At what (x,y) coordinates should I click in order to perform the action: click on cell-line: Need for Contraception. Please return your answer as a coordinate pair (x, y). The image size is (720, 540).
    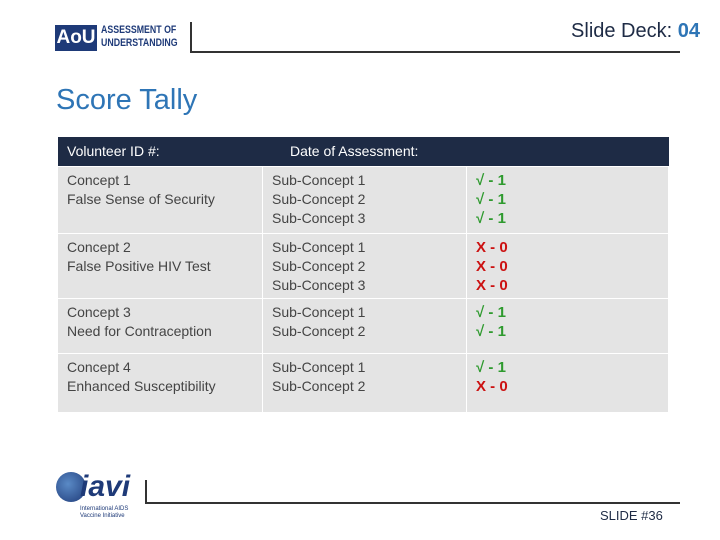
    Looking at the image, I should click on (139, 331).